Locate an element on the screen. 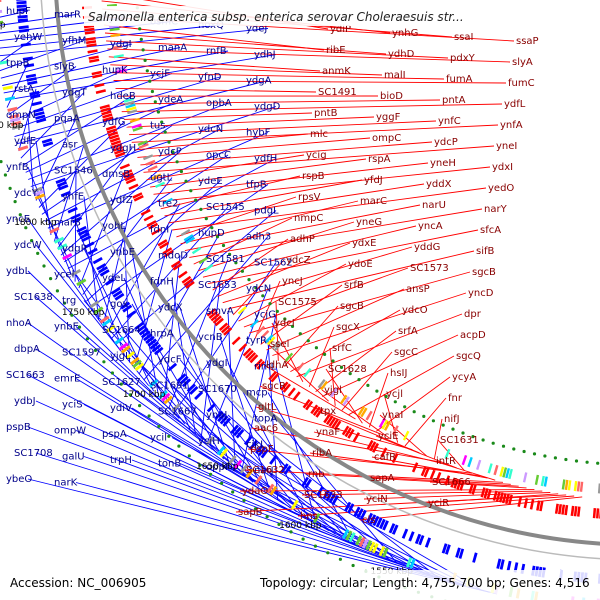 The height and width of the screenshot is (600, 600). gene-label-ydgD: ydgD is located at coordinates (267, 107).